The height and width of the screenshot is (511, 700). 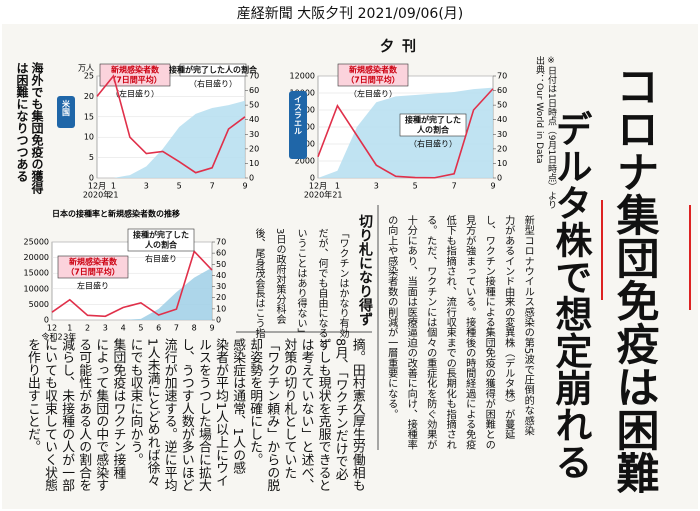 I want to click on y-tick-label: 12000, so click(x=302, y=76).